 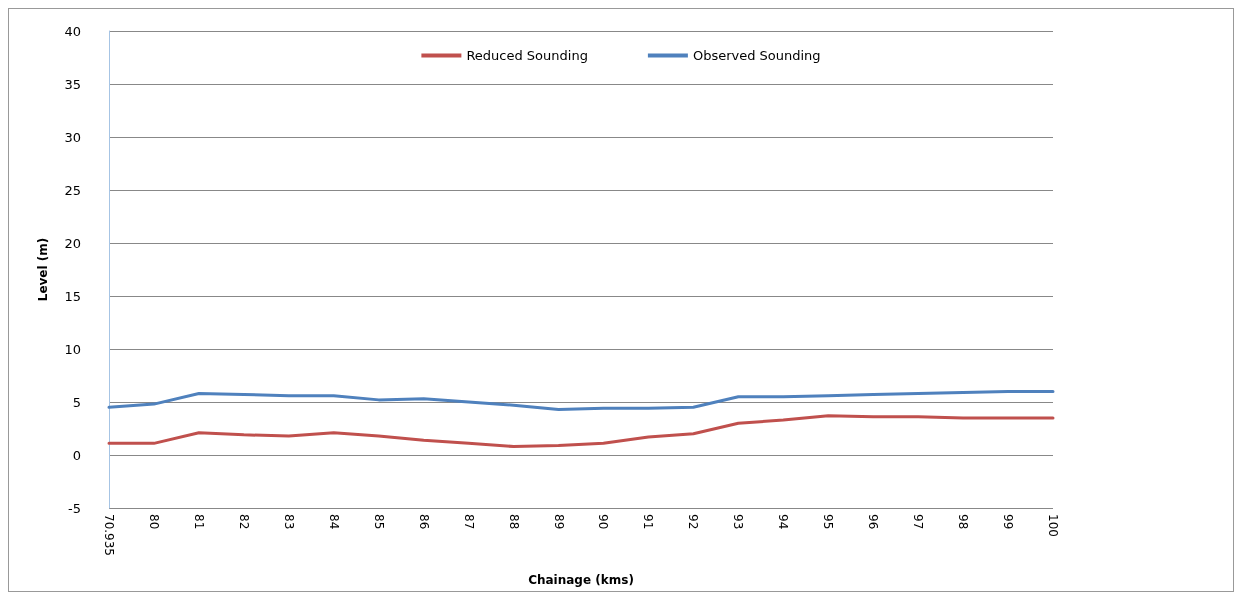 I want to click on x-tick-label: 85, so click(x=378, y=522).